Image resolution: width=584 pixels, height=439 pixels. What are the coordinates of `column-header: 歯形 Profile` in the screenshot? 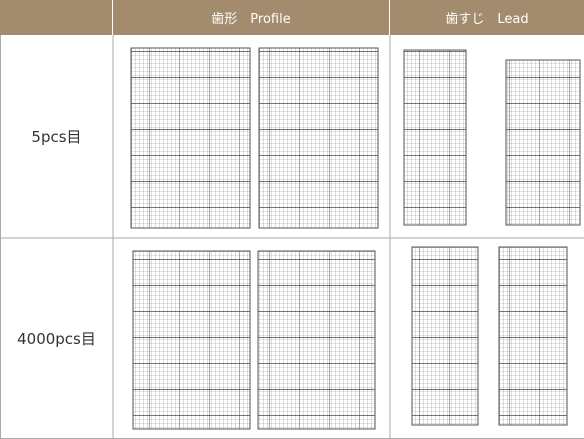 It's located at (251, 17).